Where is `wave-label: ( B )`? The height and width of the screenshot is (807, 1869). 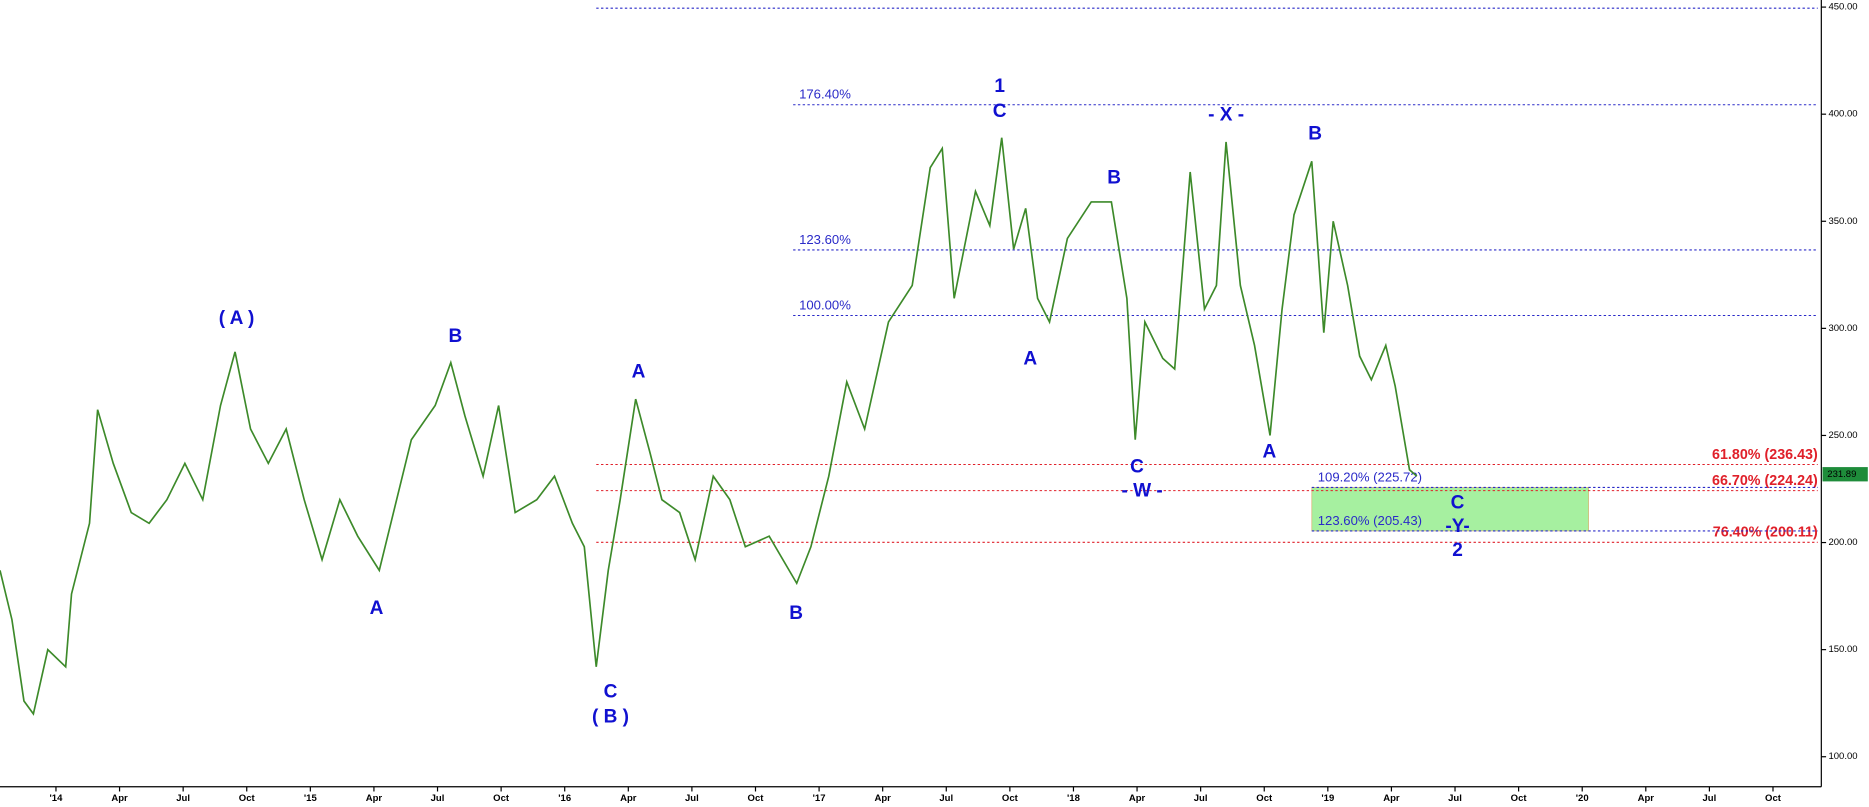 wave-label: ( B ) is located at coordinates (610, 717).